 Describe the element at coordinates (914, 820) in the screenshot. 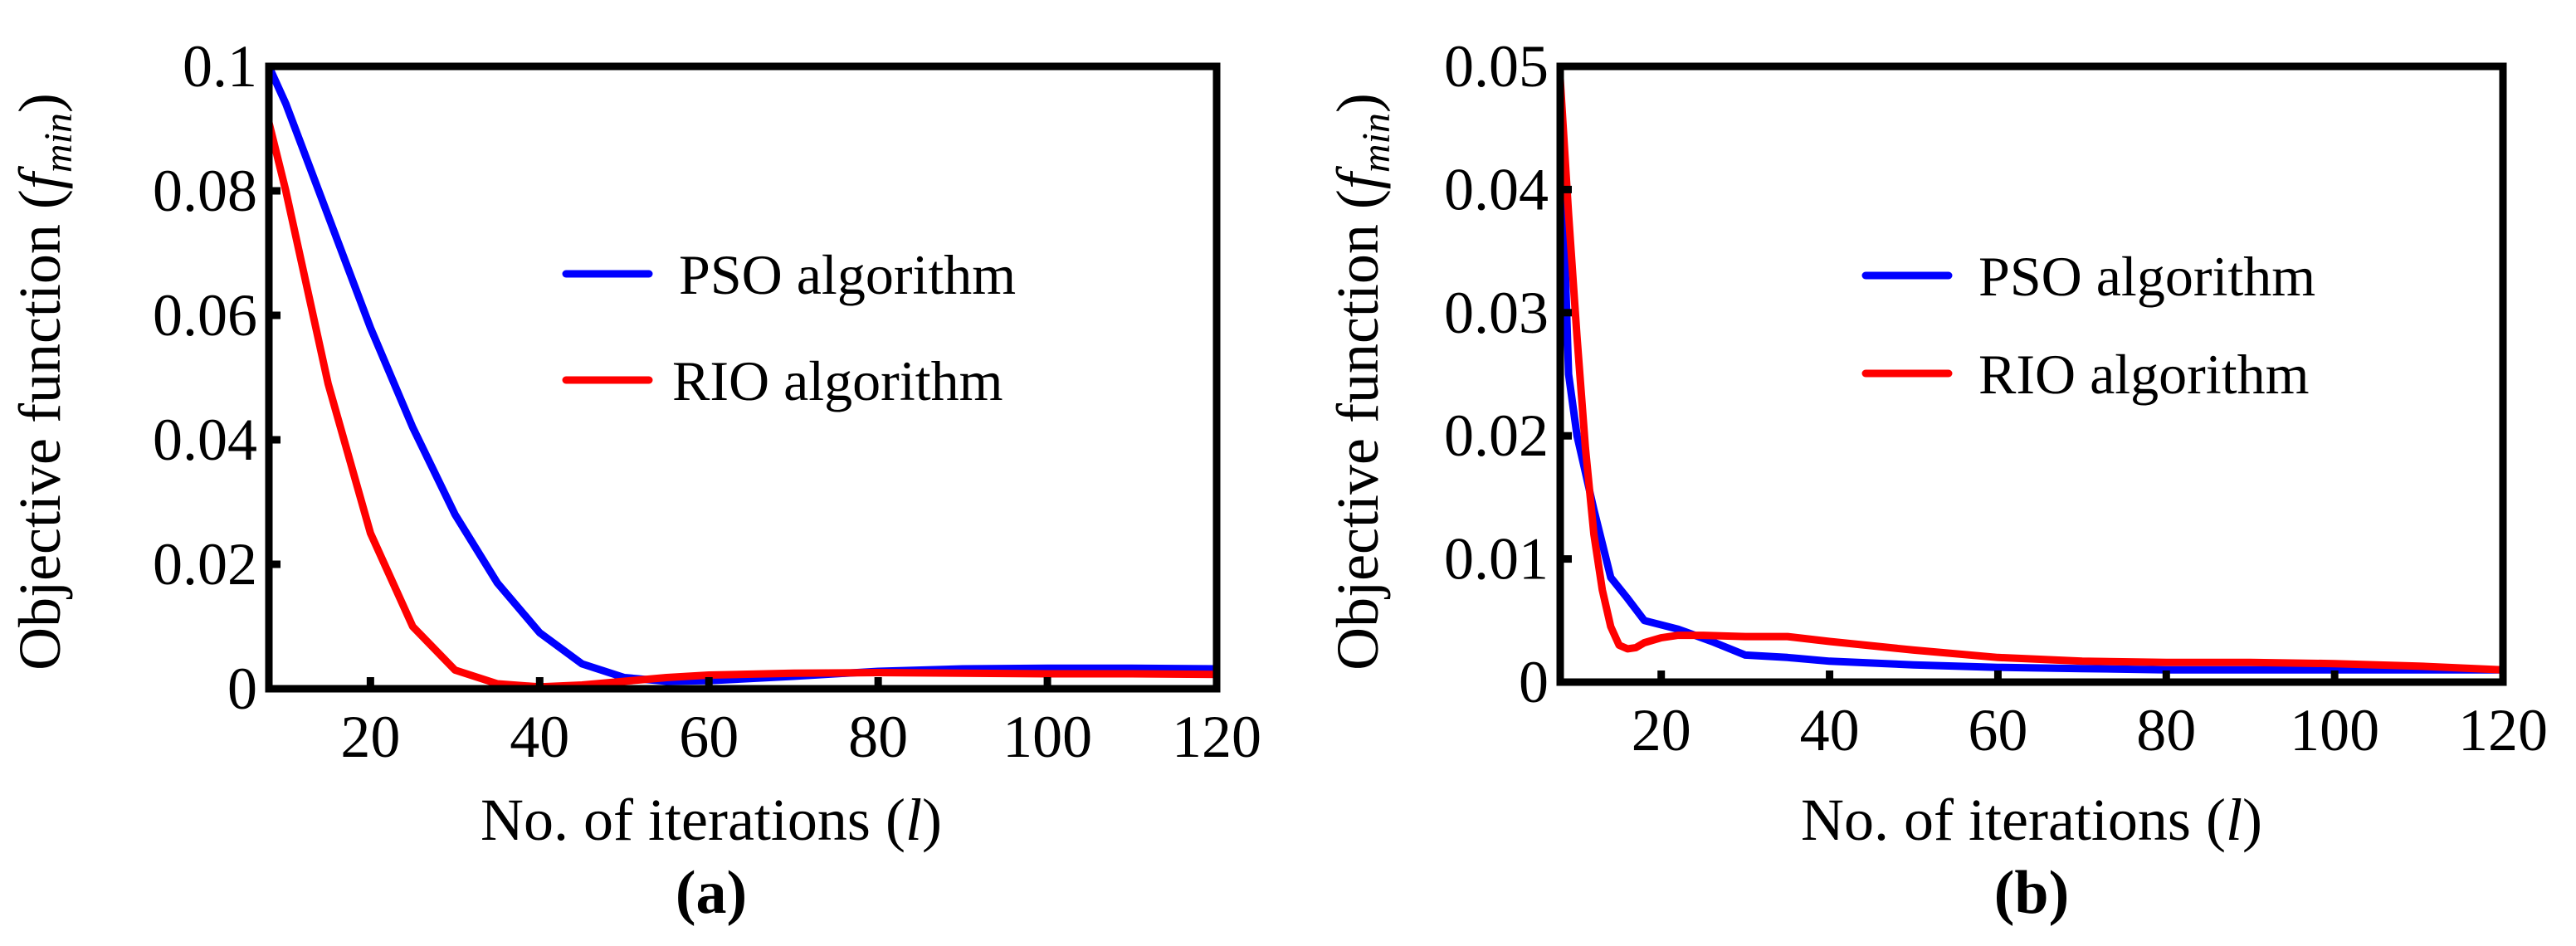

I see `x-axis-title-a-var: l` at that location.